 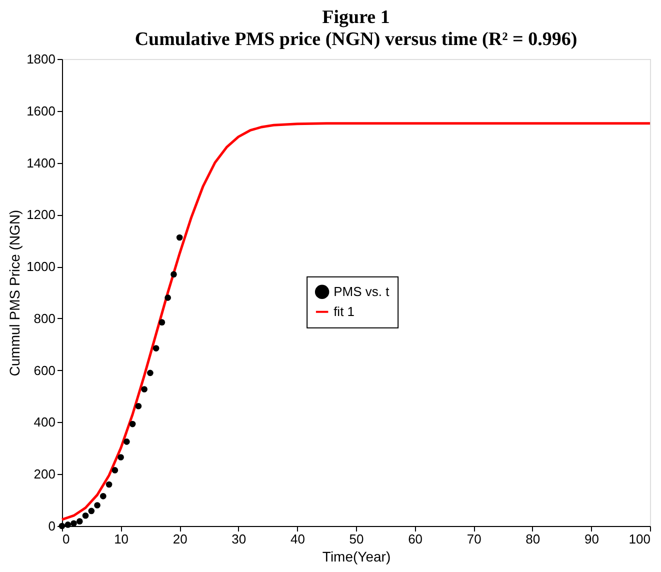 What do you see at coordinates (41, 162) in the screenshot?
I see `y-tick-label: 1400` at bounding box center [41, 162].